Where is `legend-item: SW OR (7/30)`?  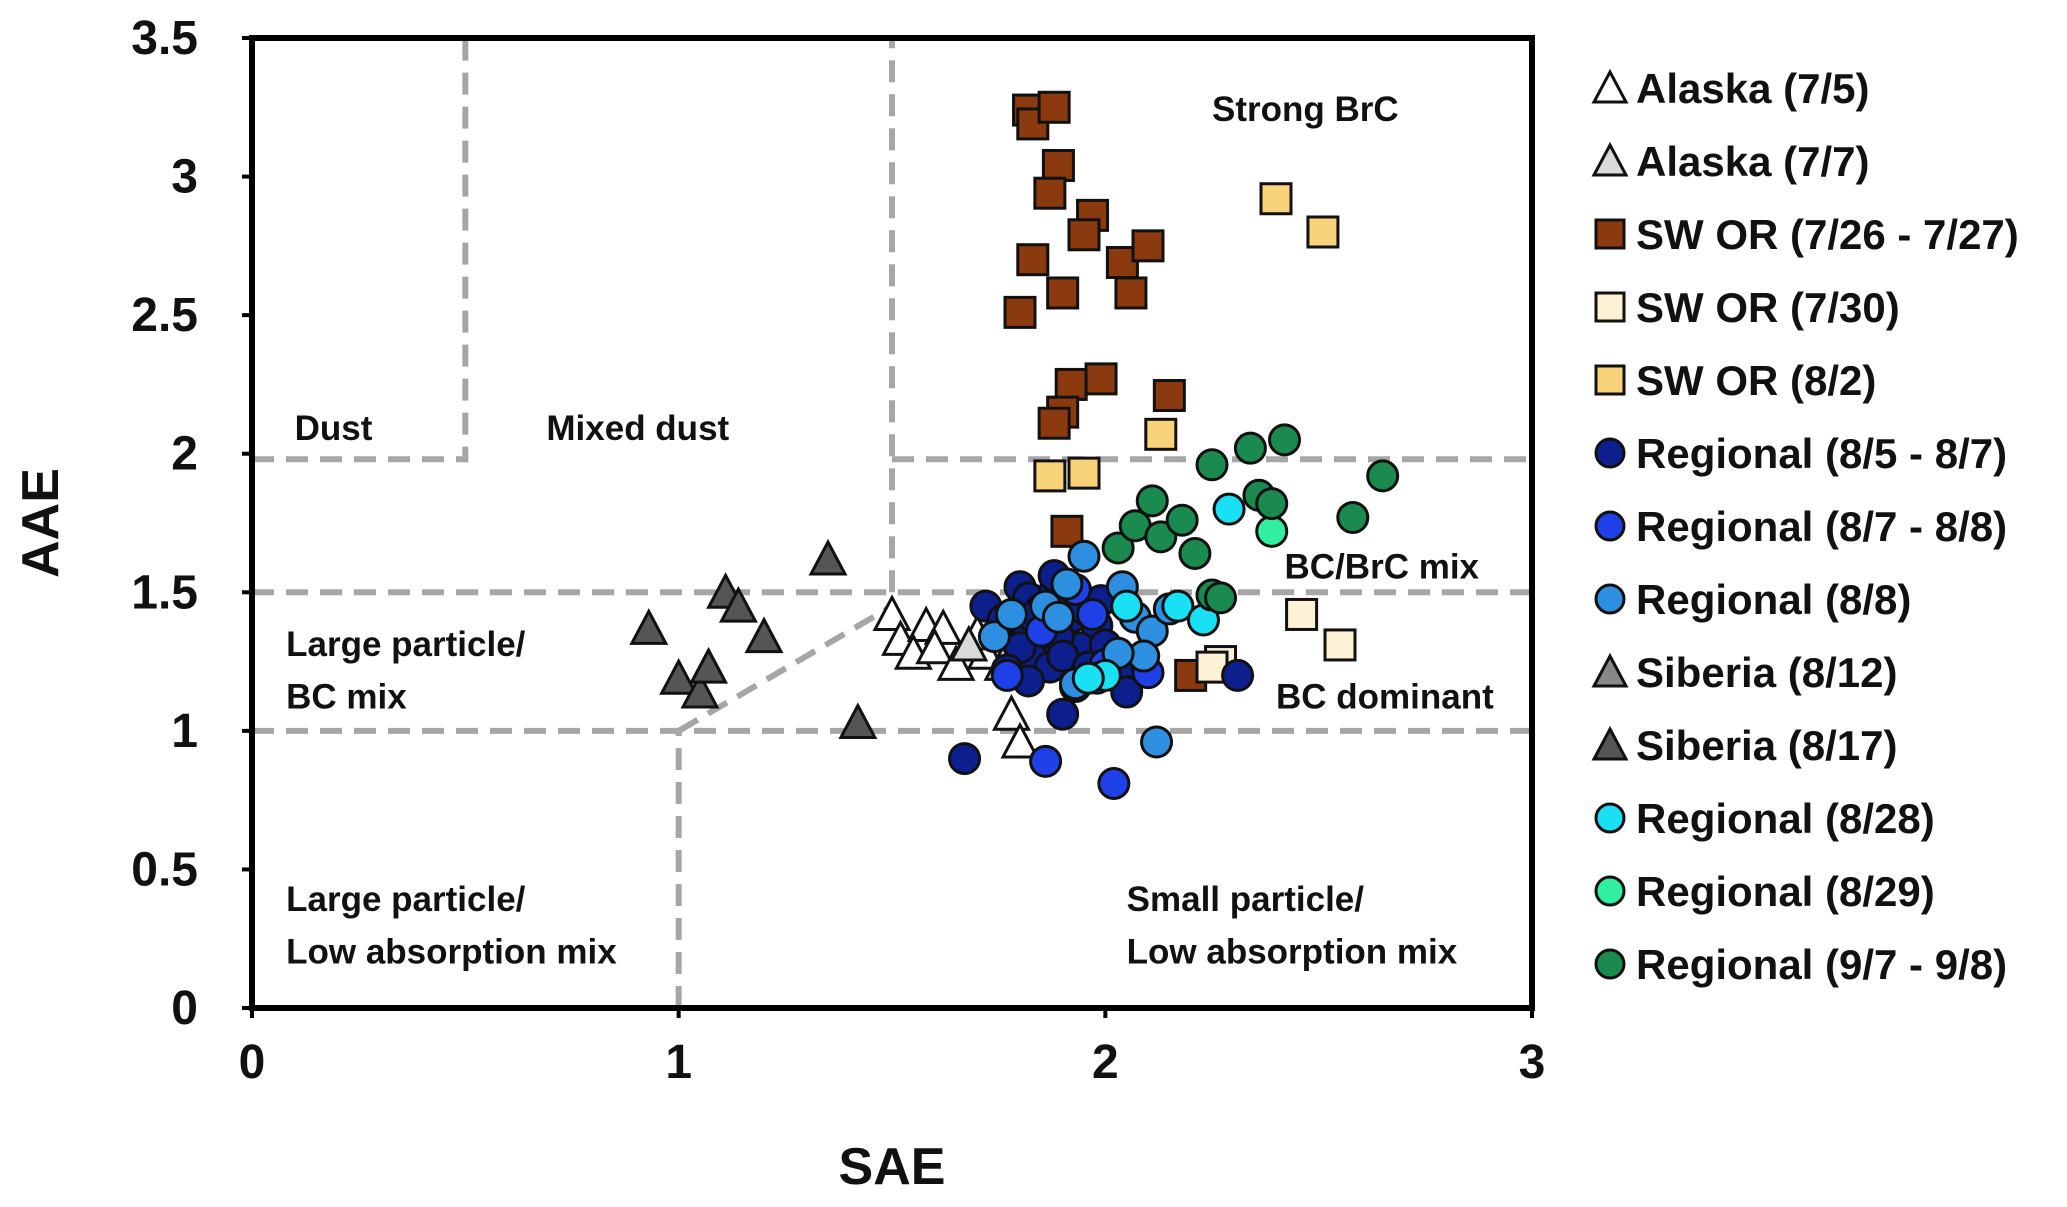
legend-item: SW OR (7/30) is located at coordinates (1747, 307).